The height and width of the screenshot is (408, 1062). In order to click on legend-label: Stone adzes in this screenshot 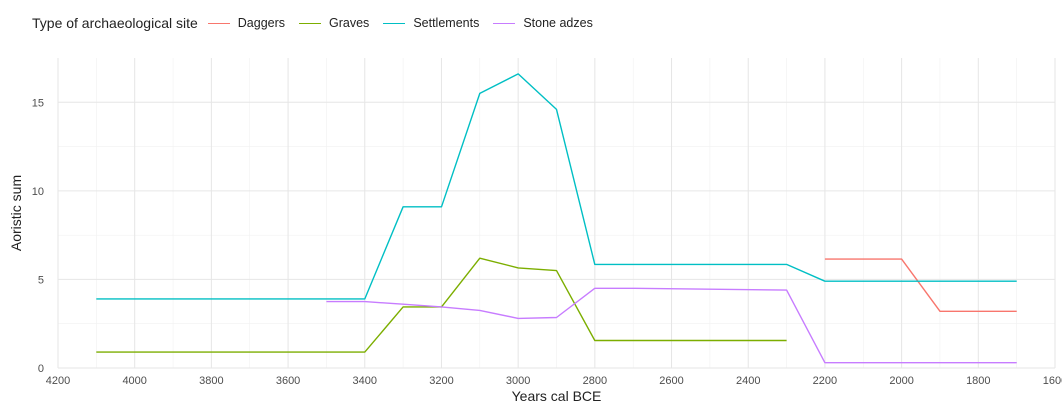, I will do `click(558, 23)`.